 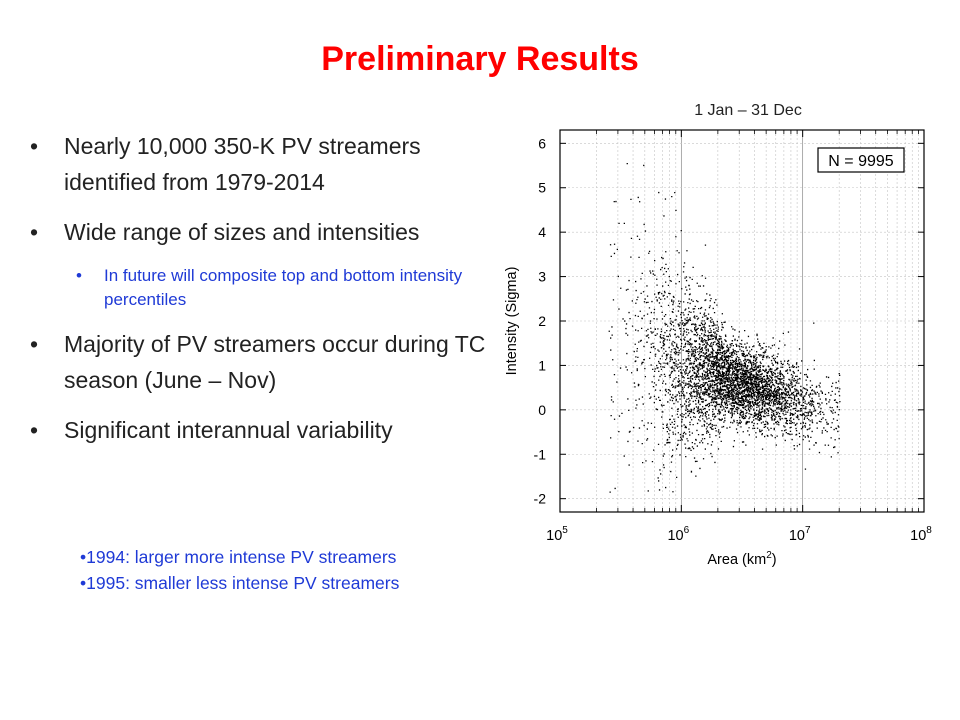 What do you see at coordinates (542, 277) in the screenshot?
I see `y-tick-label: 3` at bounding box center [542, 277].